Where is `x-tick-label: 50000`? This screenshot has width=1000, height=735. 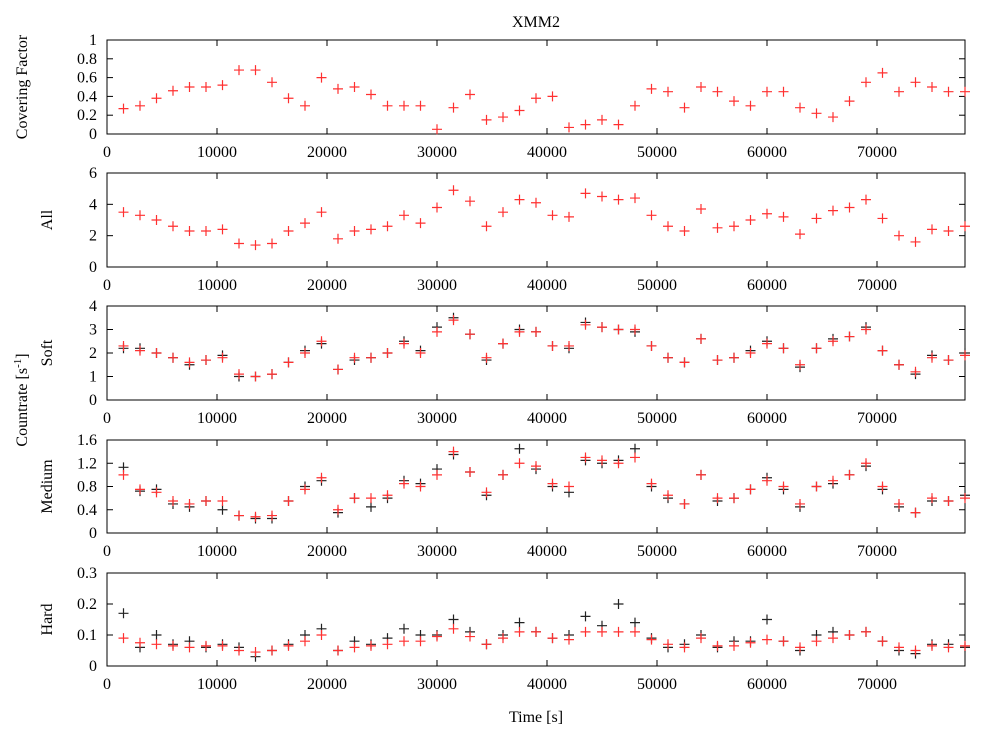 x-tick-label: 50000 is located at coordinates (657, 285).